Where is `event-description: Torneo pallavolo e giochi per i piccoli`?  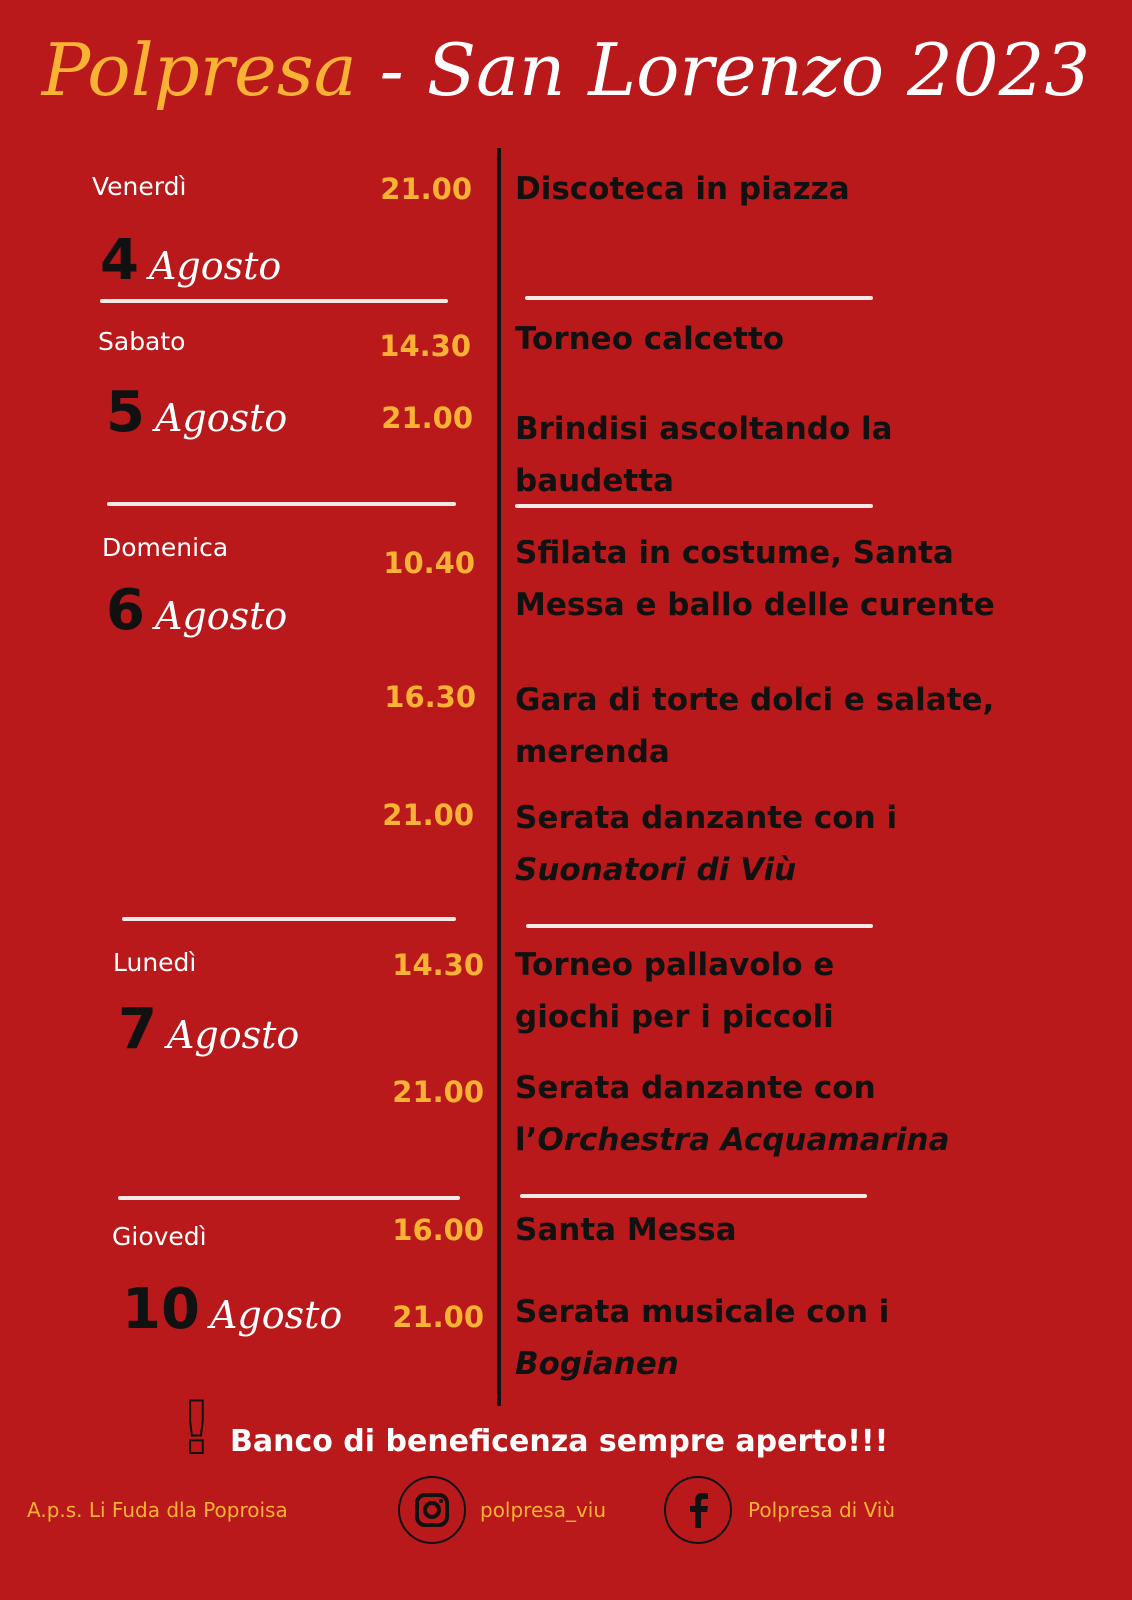 event-description: Torneo pallavolo e giochi per i piccoli is located at coordinates (674, 991).